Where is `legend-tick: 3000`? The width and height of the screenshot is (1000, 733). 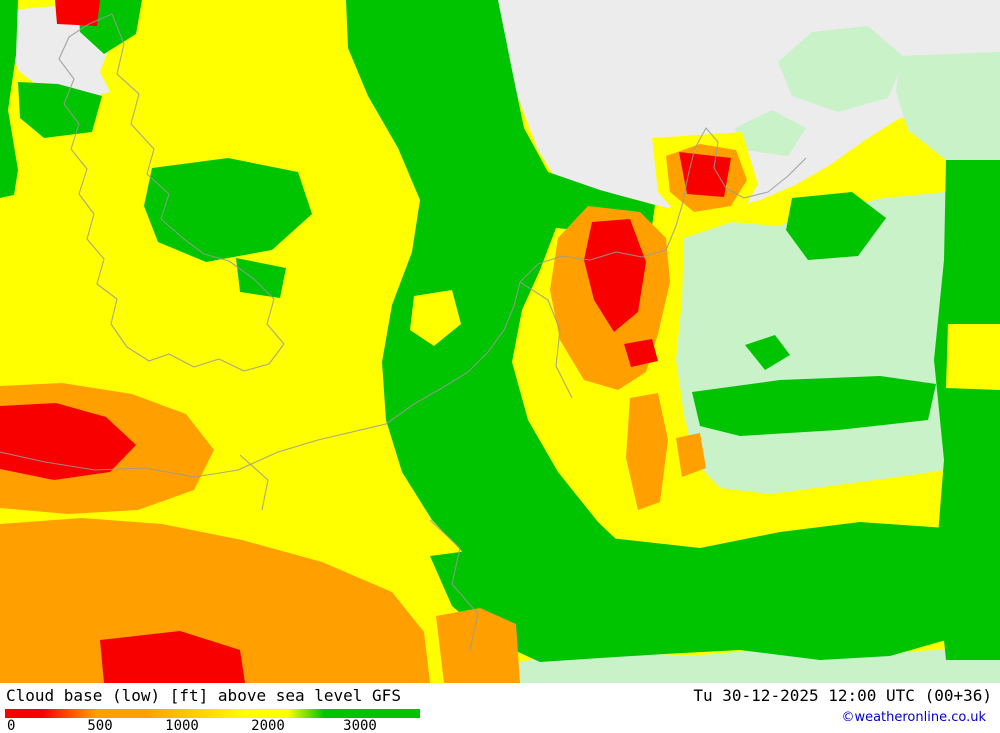
legend-tick: 3000 is located at coordinates (360, 725).